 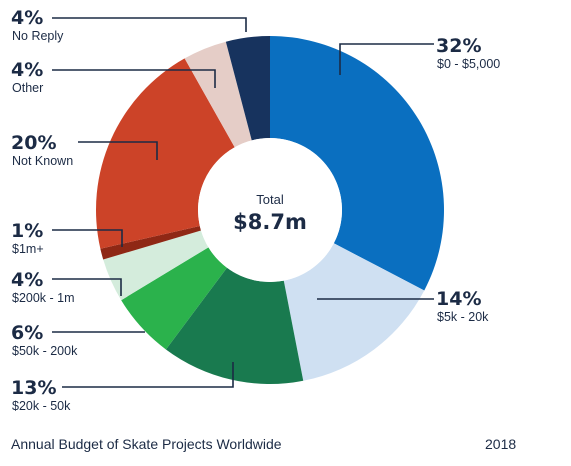 What do you see at coordinates (42, 161) in the screenshot?
I see `slice-category-label: Not Known` at bounding box center [42, 161].